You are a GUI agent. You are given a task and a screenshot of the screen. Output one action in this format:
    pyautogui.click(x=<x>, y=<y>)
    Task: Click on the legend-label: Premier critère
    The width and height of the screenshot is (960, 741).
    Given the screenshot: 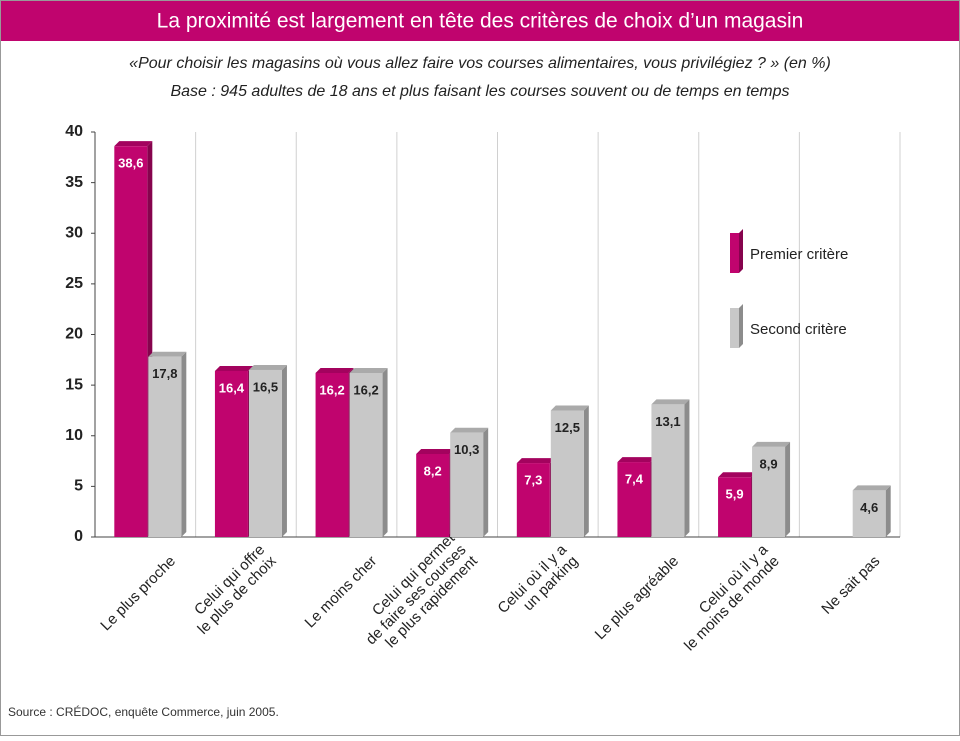 What is the action you would take?
    pyautogui.click(x=799, y=254)
    